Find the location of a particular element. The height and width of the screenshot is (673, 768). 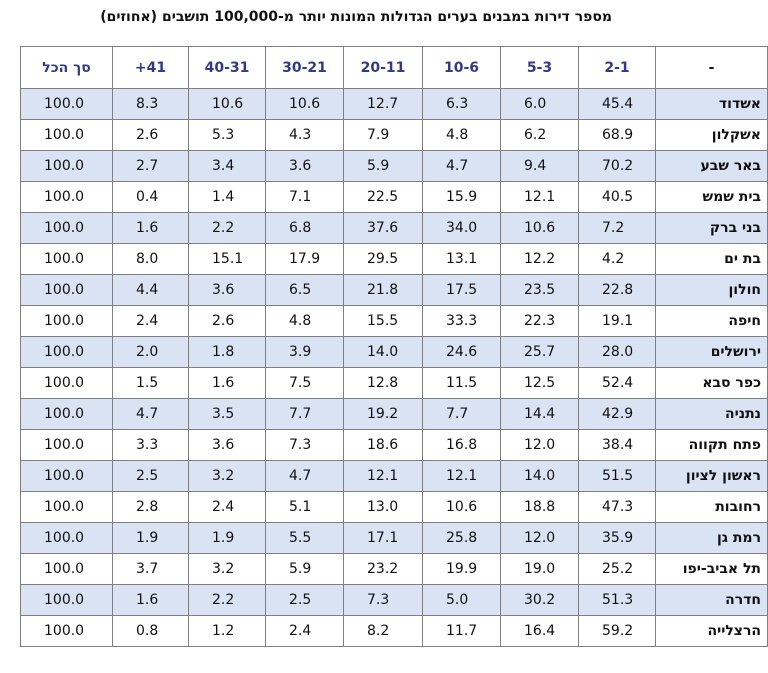

percent-cell: 7.2 is located at coordinates (617, 228).